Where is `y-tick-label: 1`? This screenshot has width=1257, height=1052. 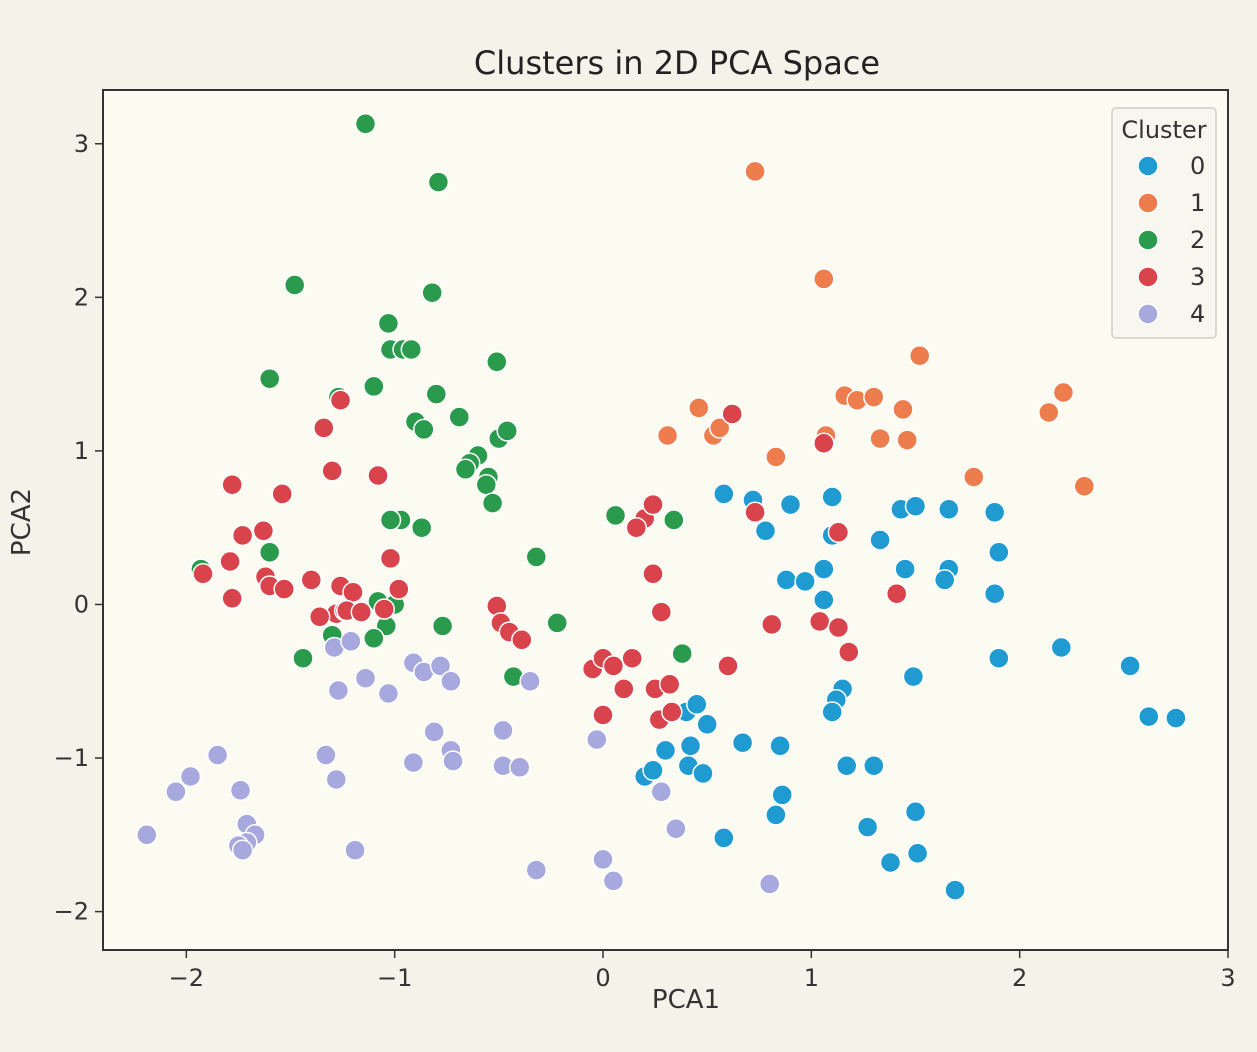
y-tick-label: 1 is located at coordinates (81, 451).